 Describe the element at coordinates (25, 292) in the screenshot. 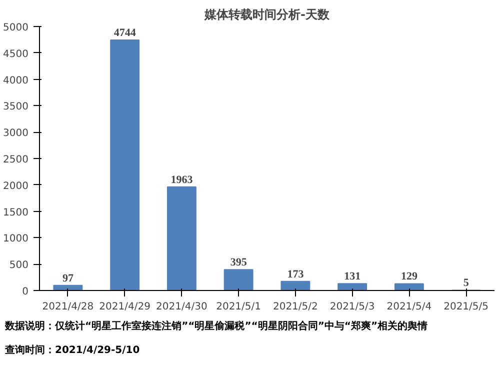

I see `y-tick-label: 0` at that location.